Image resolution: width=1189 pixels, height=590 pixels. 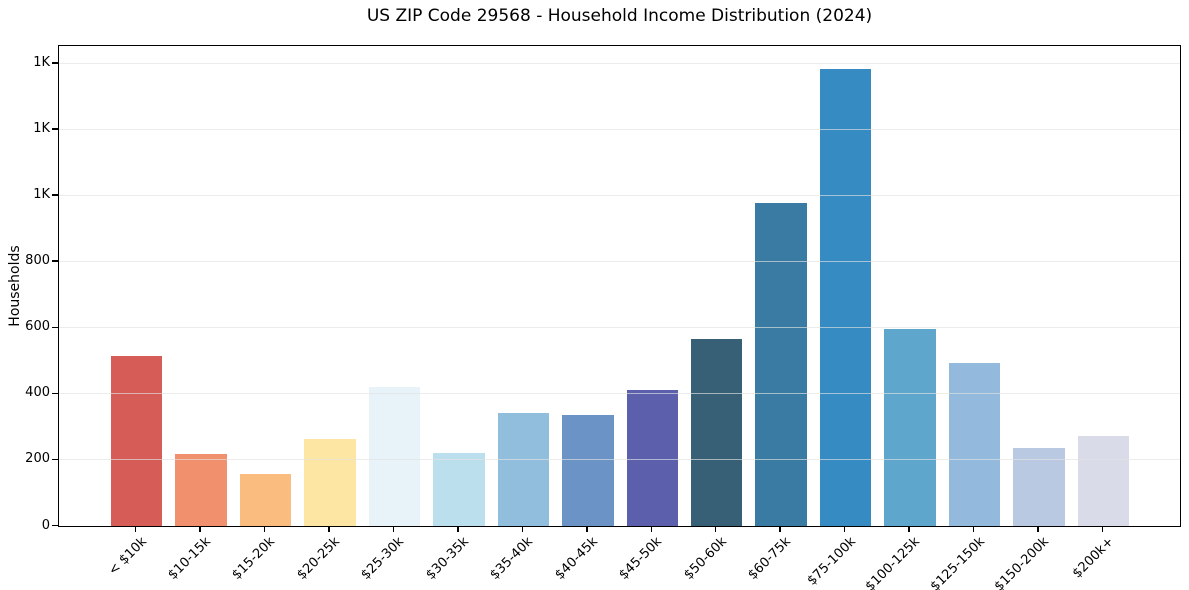 What do you see at coordinates (45, 525) in the screenshot?
I see `y-tick-label: 0` at bounding box center [45, 525].